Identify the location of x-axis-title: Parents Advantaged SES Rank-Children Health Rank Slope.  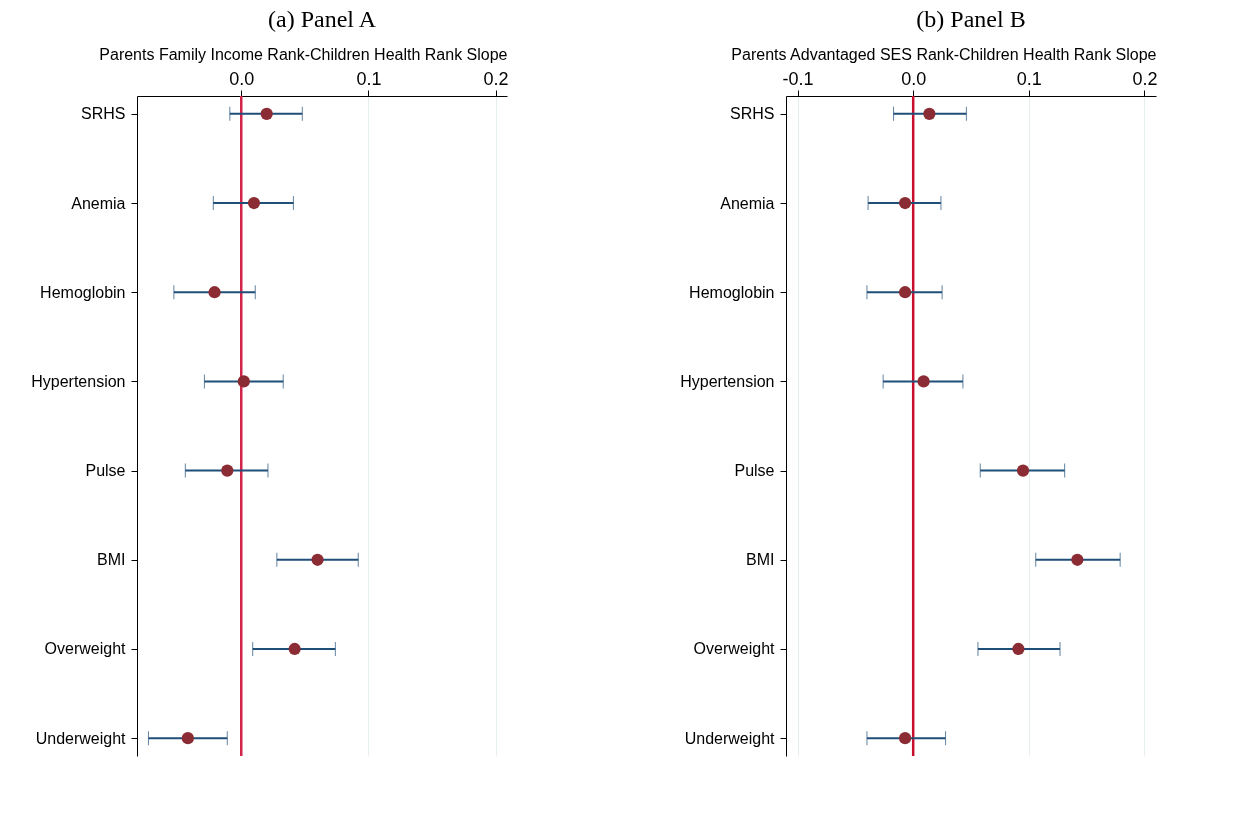
(944, 54).